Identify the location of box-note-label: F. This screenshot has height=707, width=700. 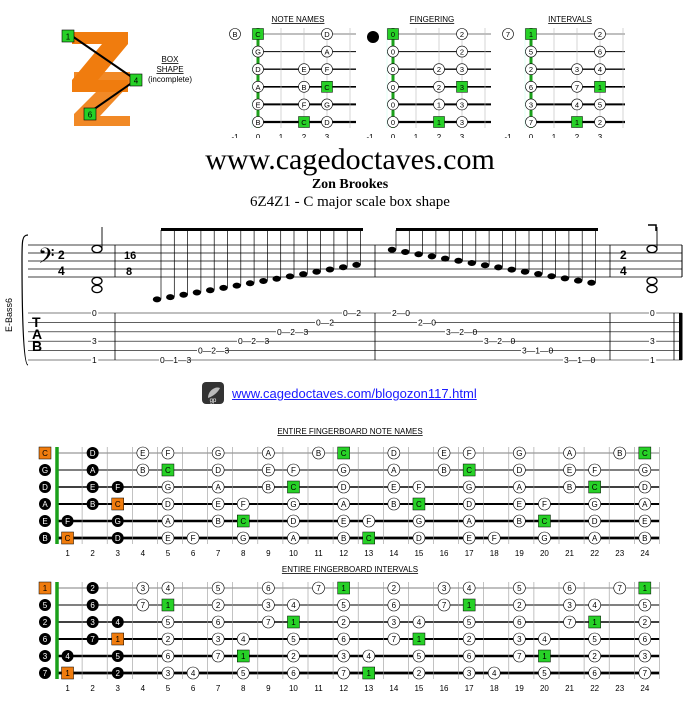
(67, 521).